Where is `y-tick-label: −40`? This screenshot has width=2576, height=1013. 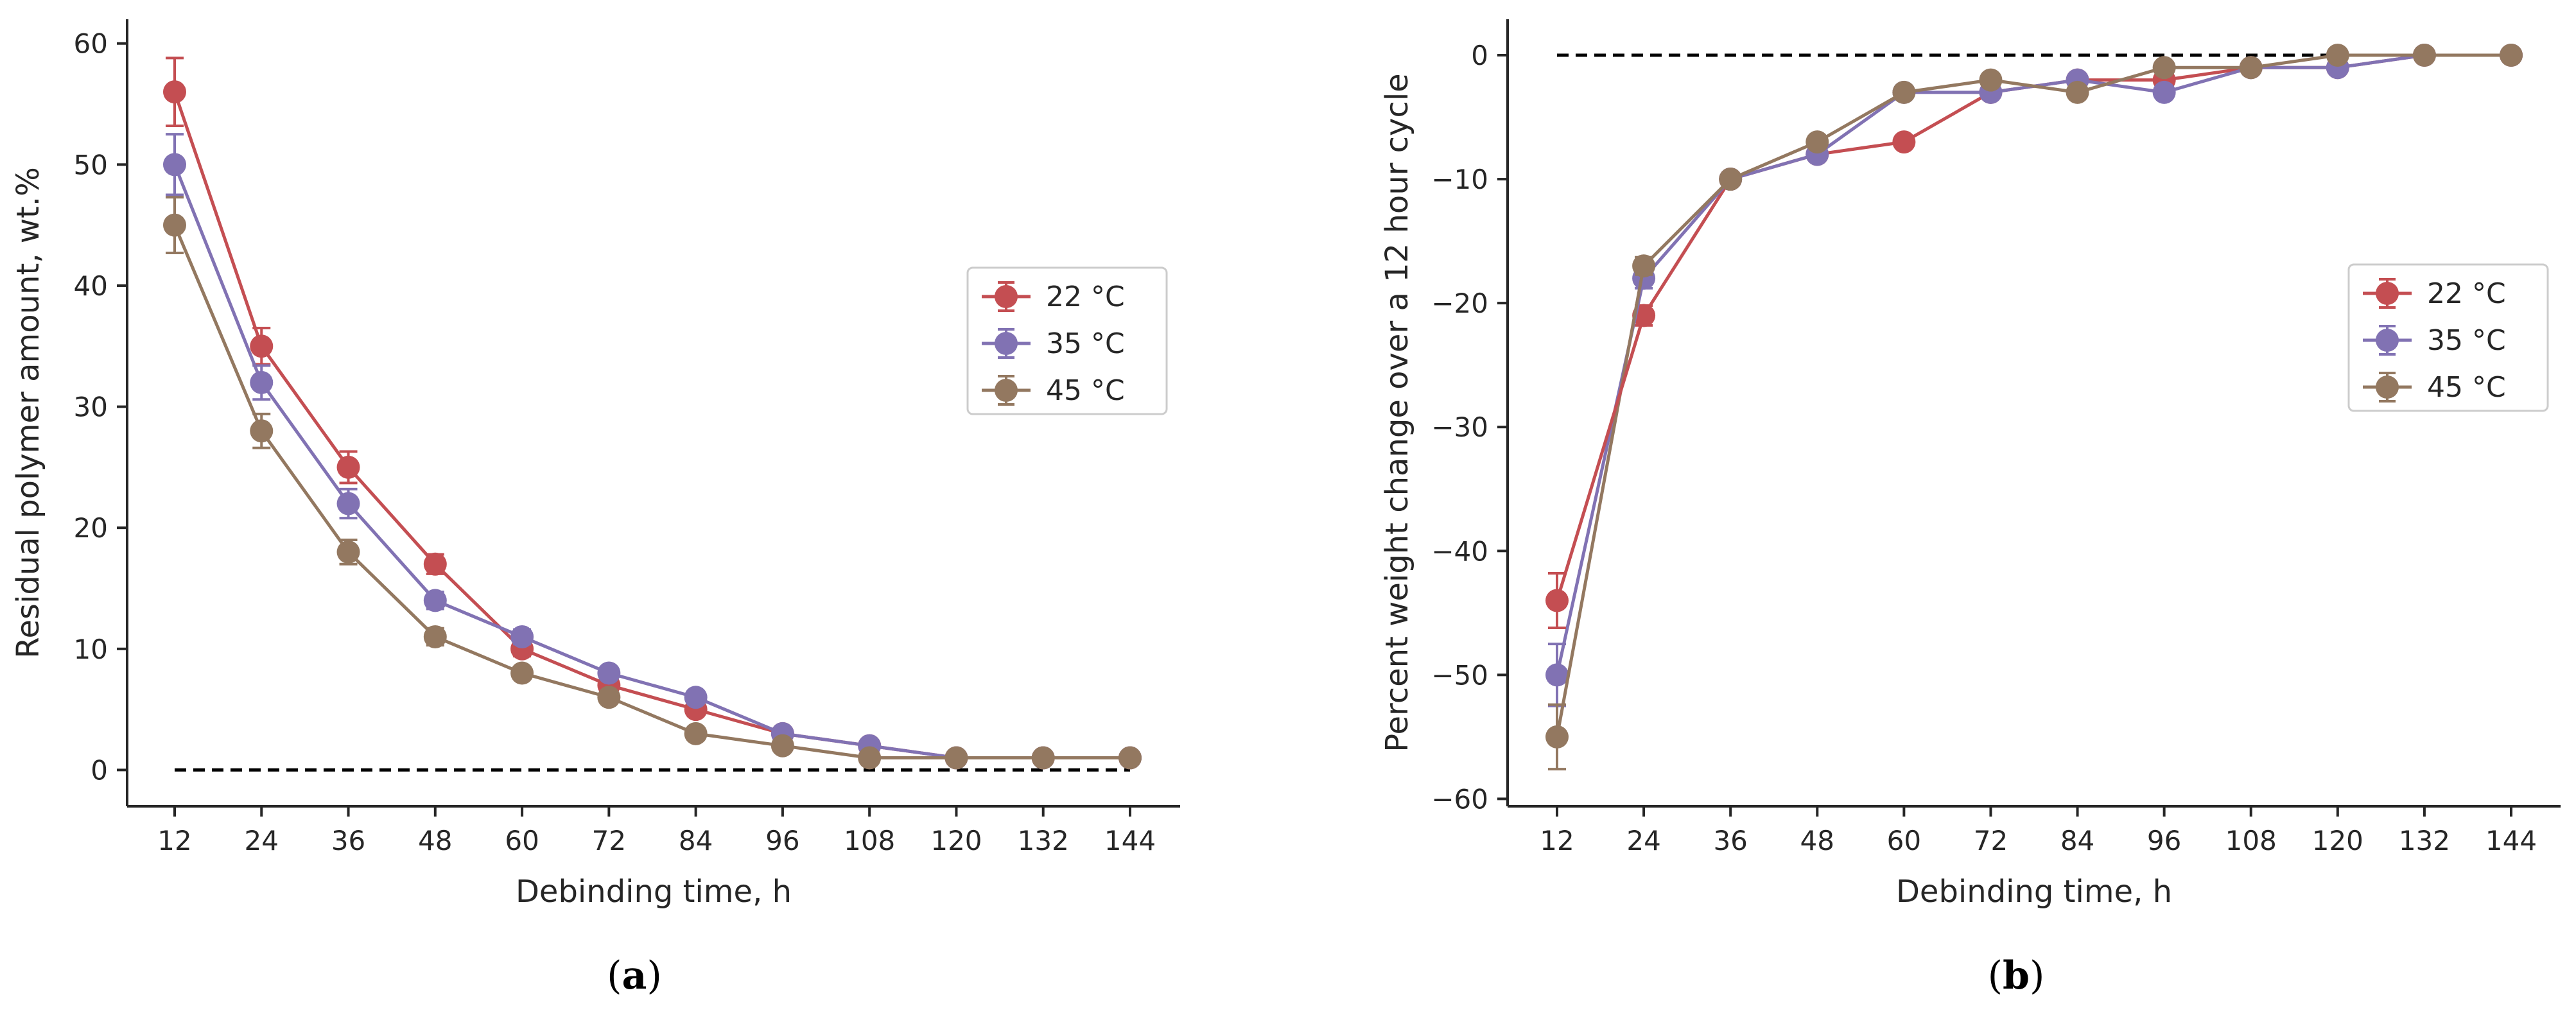 y-tick-label: −40 is located at coordinates (1459, 551).